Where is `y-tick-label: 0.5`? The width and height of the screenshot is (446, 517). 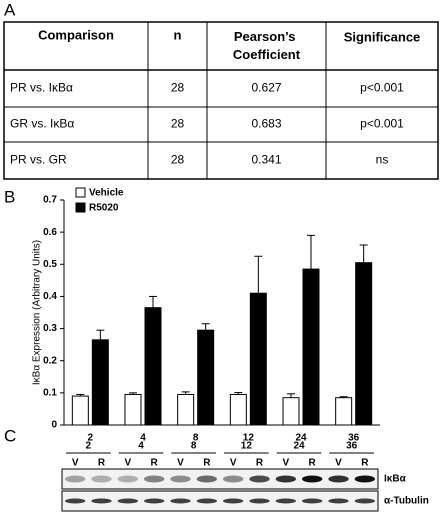
y-tick-label: 0.5 is located at coordinates (50, 264).